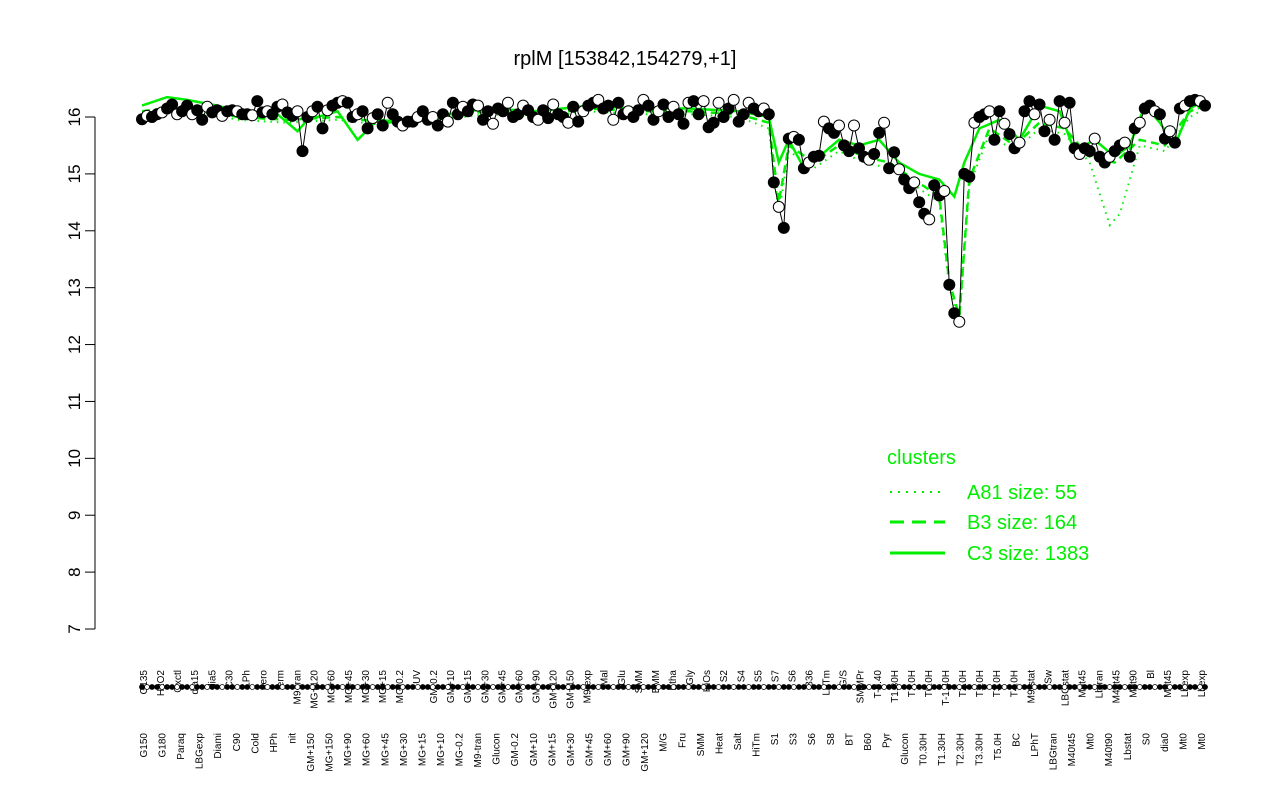  Describe the element at coordinates (74, 571) in the screenshot. I see `y-tick-label: 8` at that location.